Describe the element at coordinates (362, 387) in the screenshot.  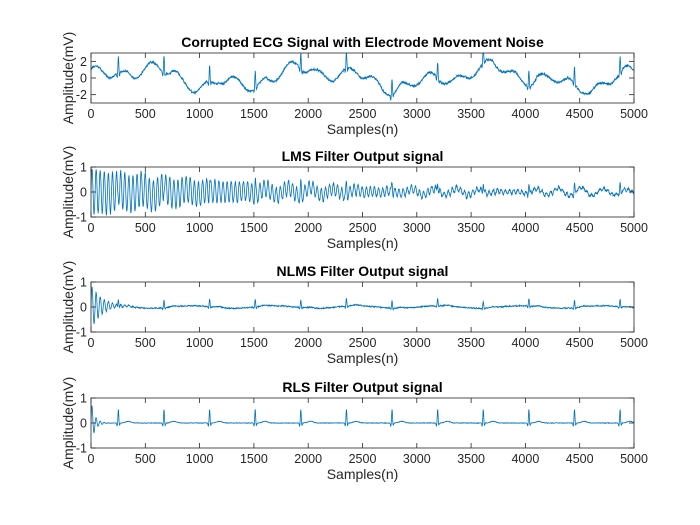
I see `subplot-title: RLS Filter Output signal` at that location.